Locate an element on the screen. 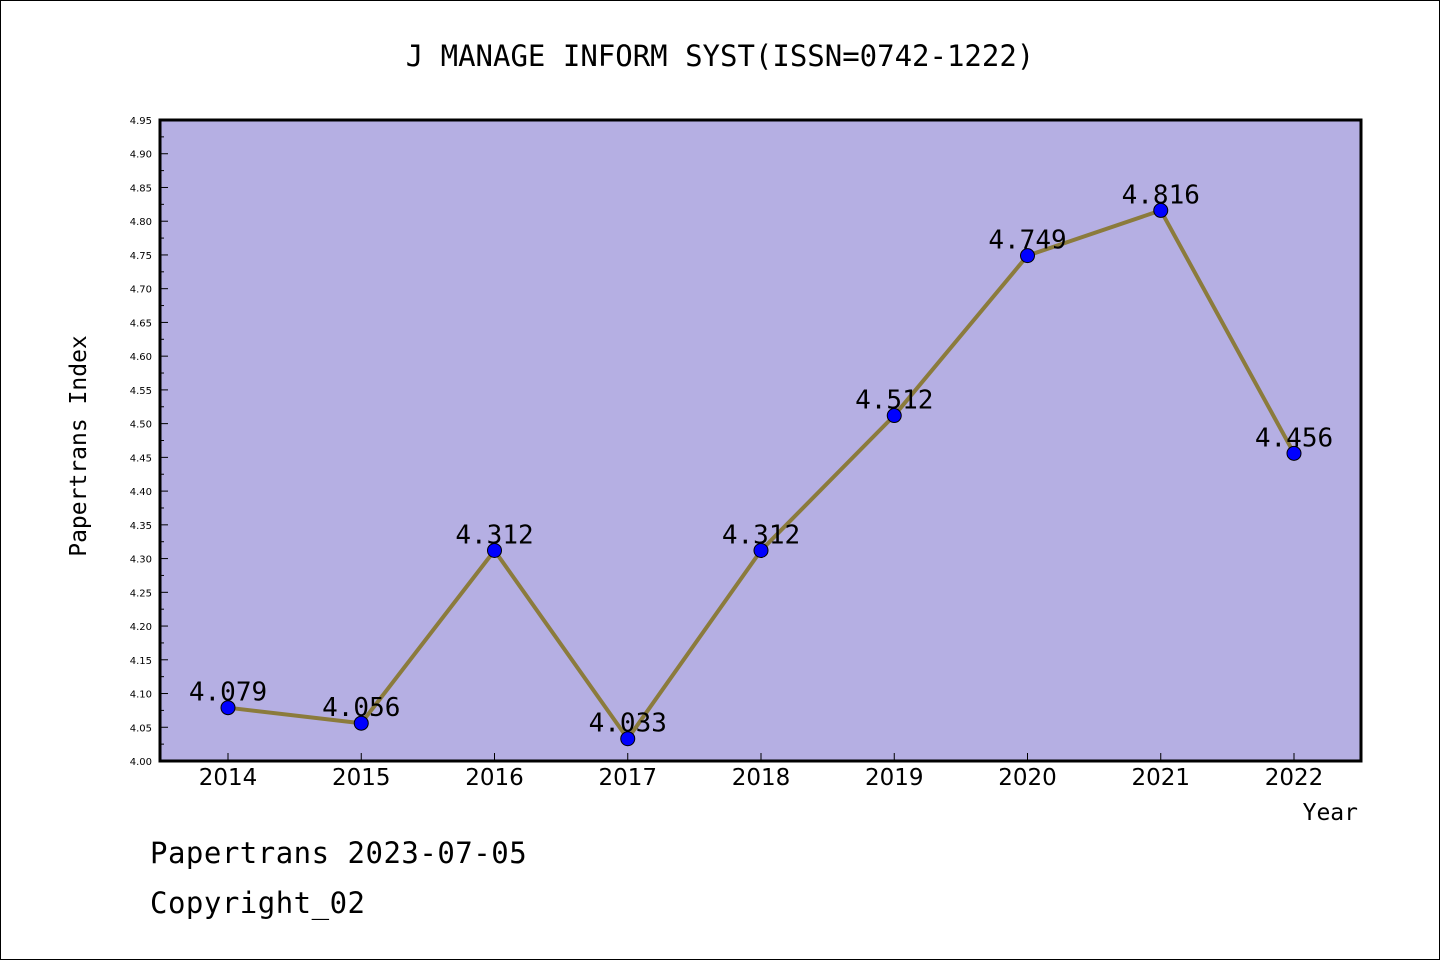  x-axis-label: Year is located at coordinates (1330, 813).